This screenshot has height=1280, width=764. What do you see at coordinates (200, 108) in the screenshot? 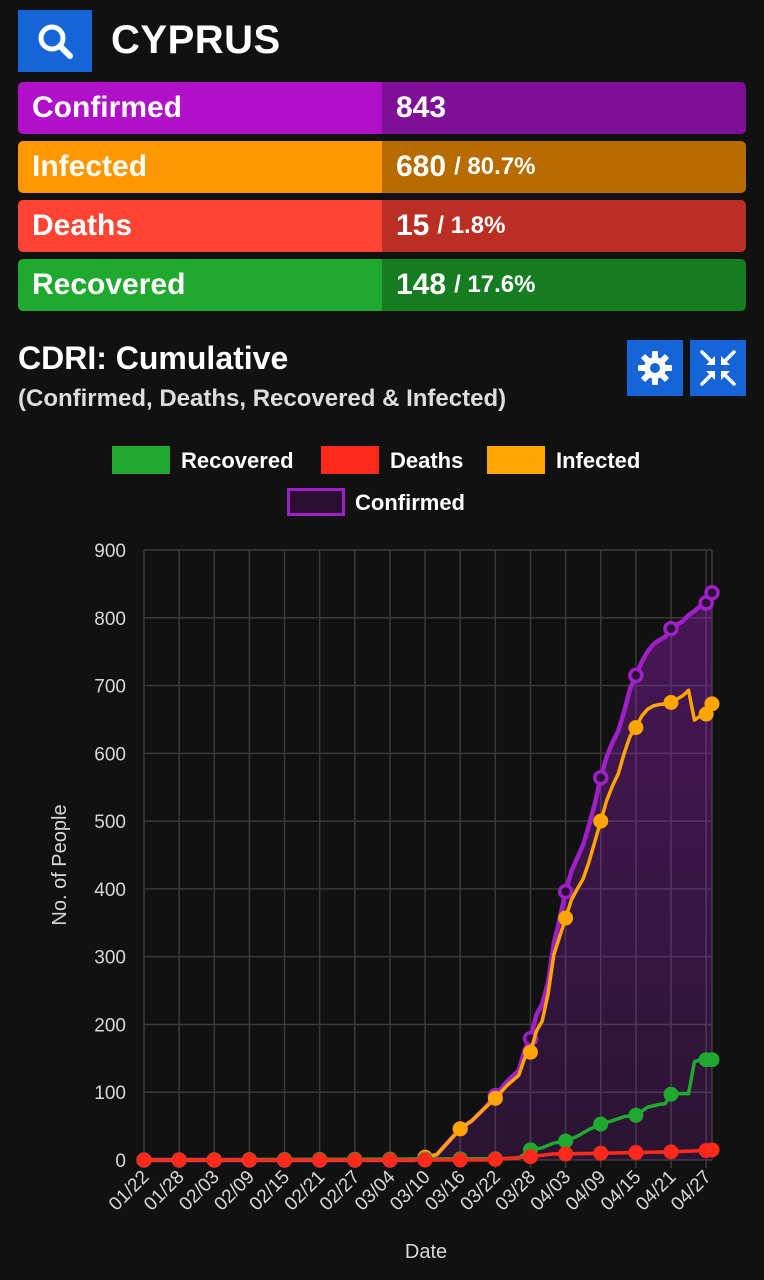
I see `stat-label-confirmed: Confirmed` at bounding box center [200, 108].